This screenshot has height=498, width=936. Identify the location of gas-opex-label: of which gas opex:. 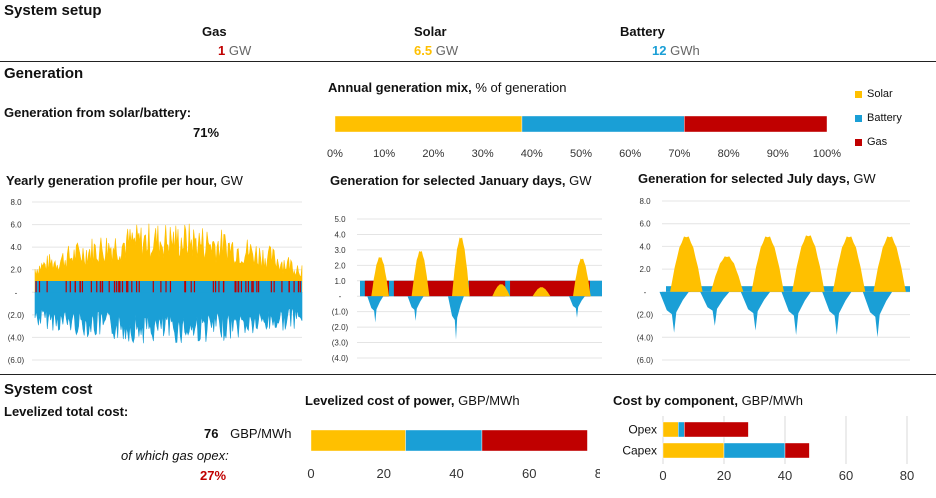
(175, 455).